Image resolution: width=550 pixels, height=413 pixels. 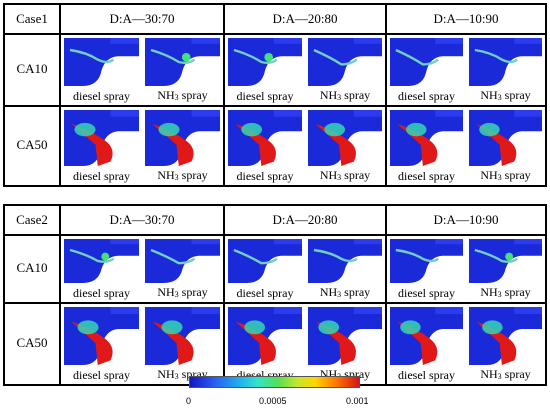 I want to click on case-label: Case1, so click(x=32, y=18).